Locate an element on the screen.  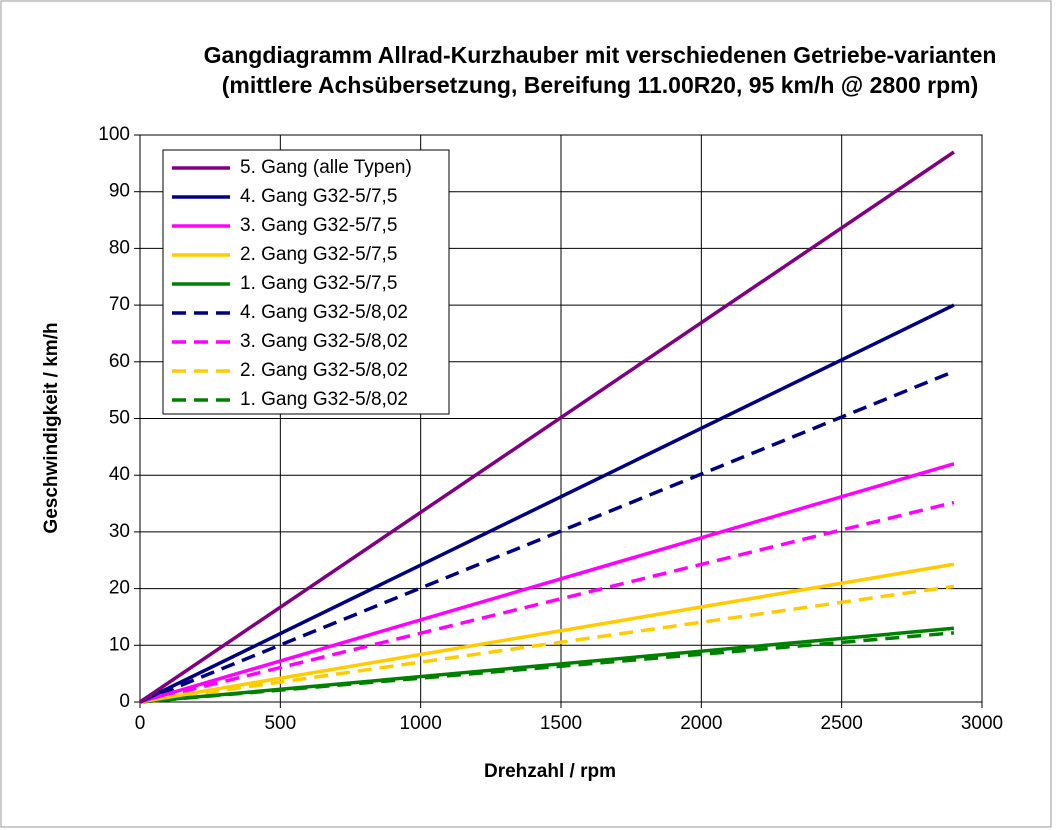
y-tick-label: 100 is located at coordinates (114, 134).